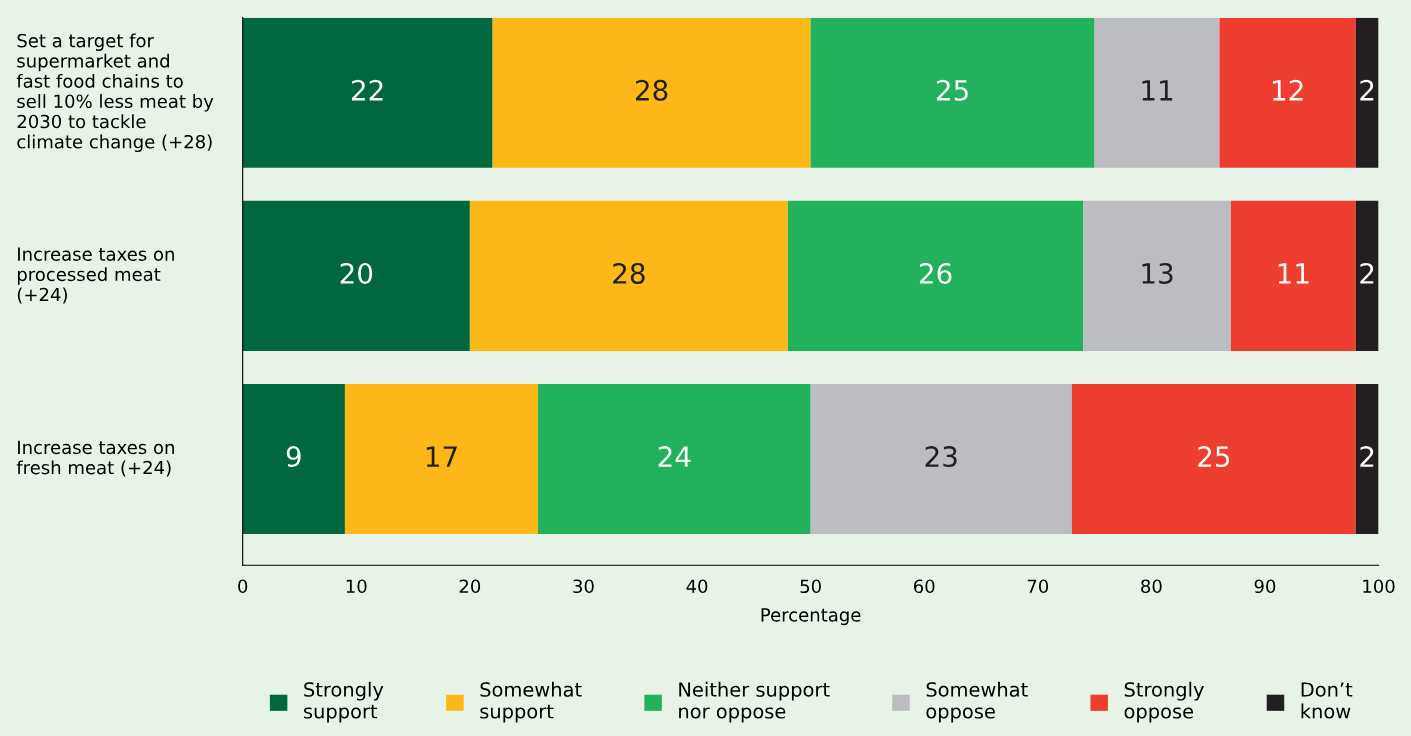  Describe the element at coordinates (95, 458) in the screenshot. I see `y-tick-label: Increase taxes on fresh meat (+24)` at that location.